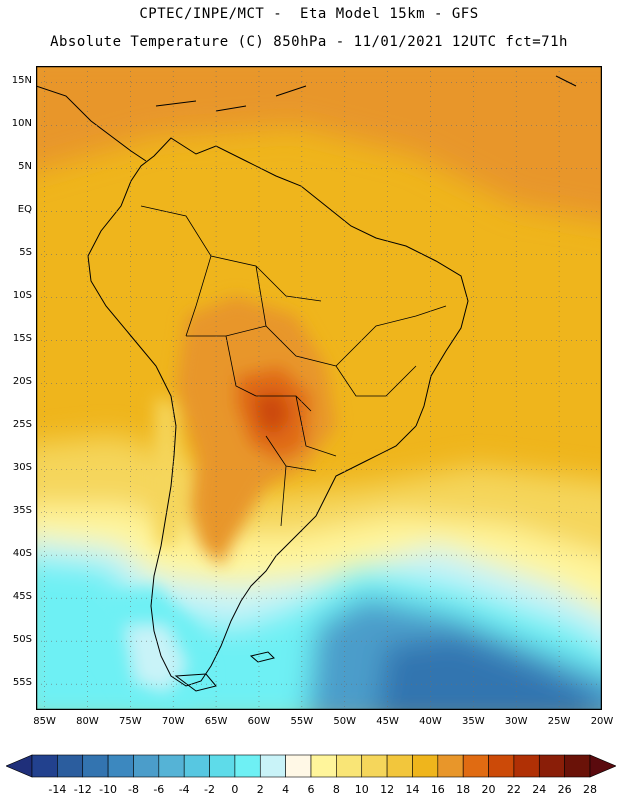 The image size is (618, 800). Describe the element at coordinates (21, 81) in the screenshot. I see `lat-label: 15N` at that location.